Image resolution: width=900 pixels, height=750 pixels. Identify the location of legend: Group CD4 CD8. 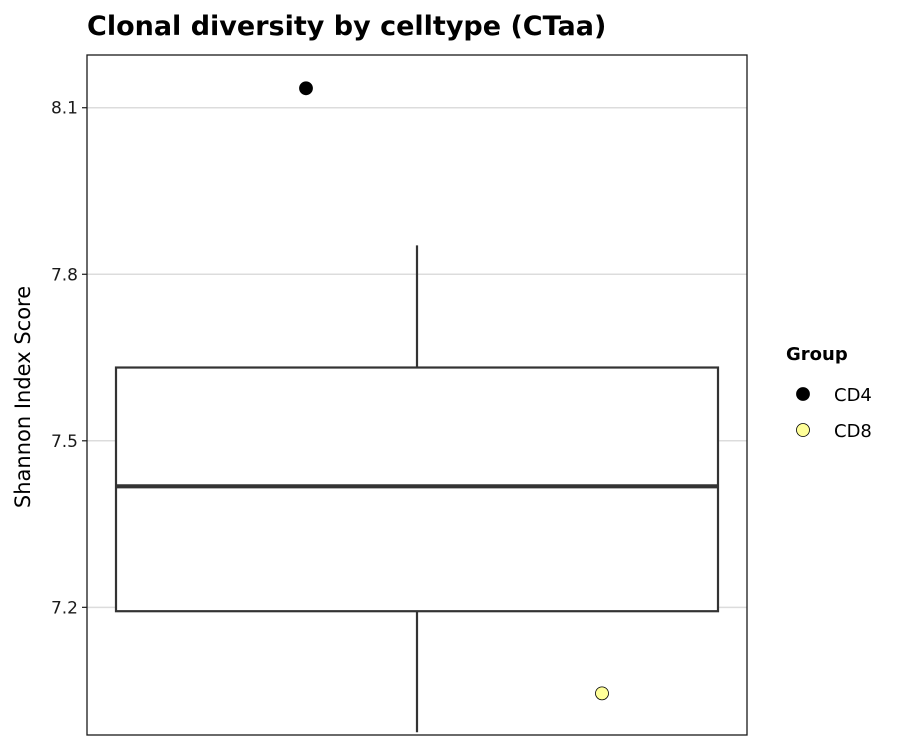
(829, 393).